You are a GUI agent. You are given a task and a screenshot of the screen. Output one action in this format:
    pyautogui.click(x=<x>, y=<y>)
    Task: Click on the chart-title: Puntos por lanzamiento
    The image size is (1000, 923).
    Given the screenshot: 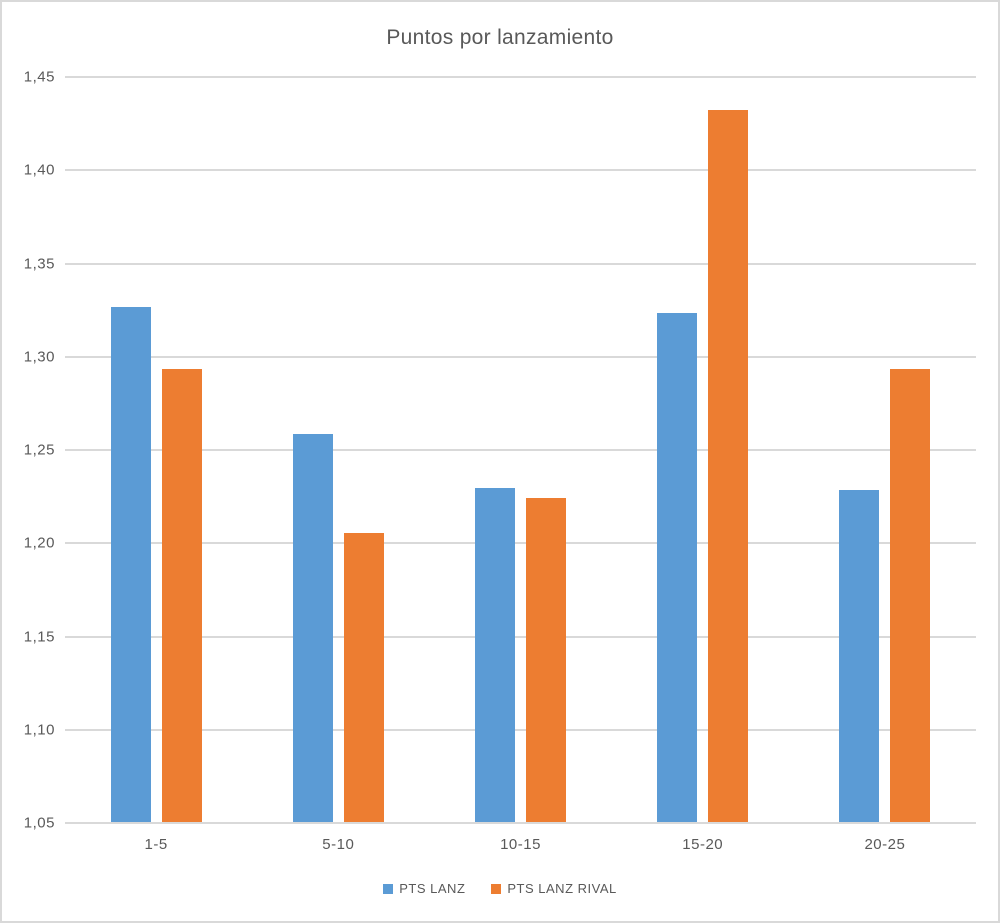 What is the action you would take?
    pyautogui.click(x=500, y=37)
    